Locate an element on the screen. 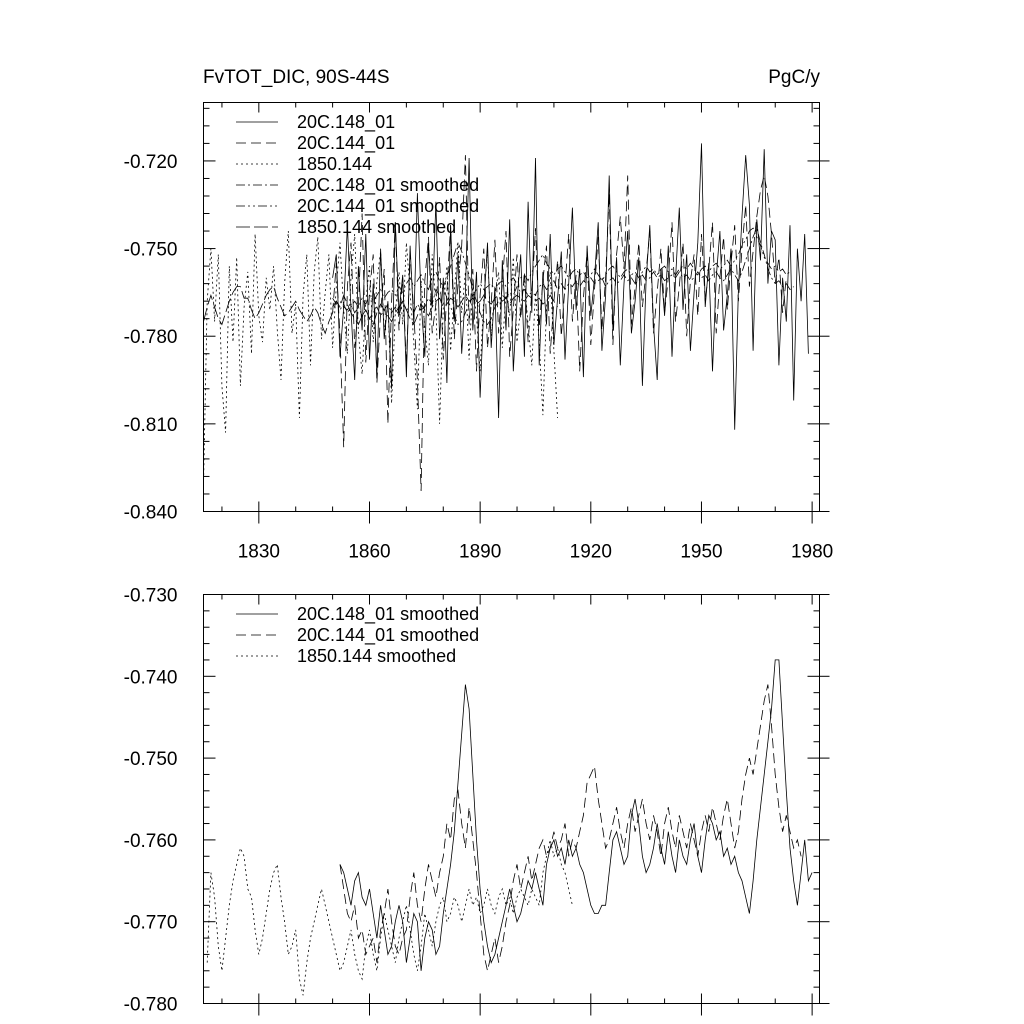 This screenshot has width=1024, height=1024. legend-label: 1850.144 is located at coordinates (334, 164).